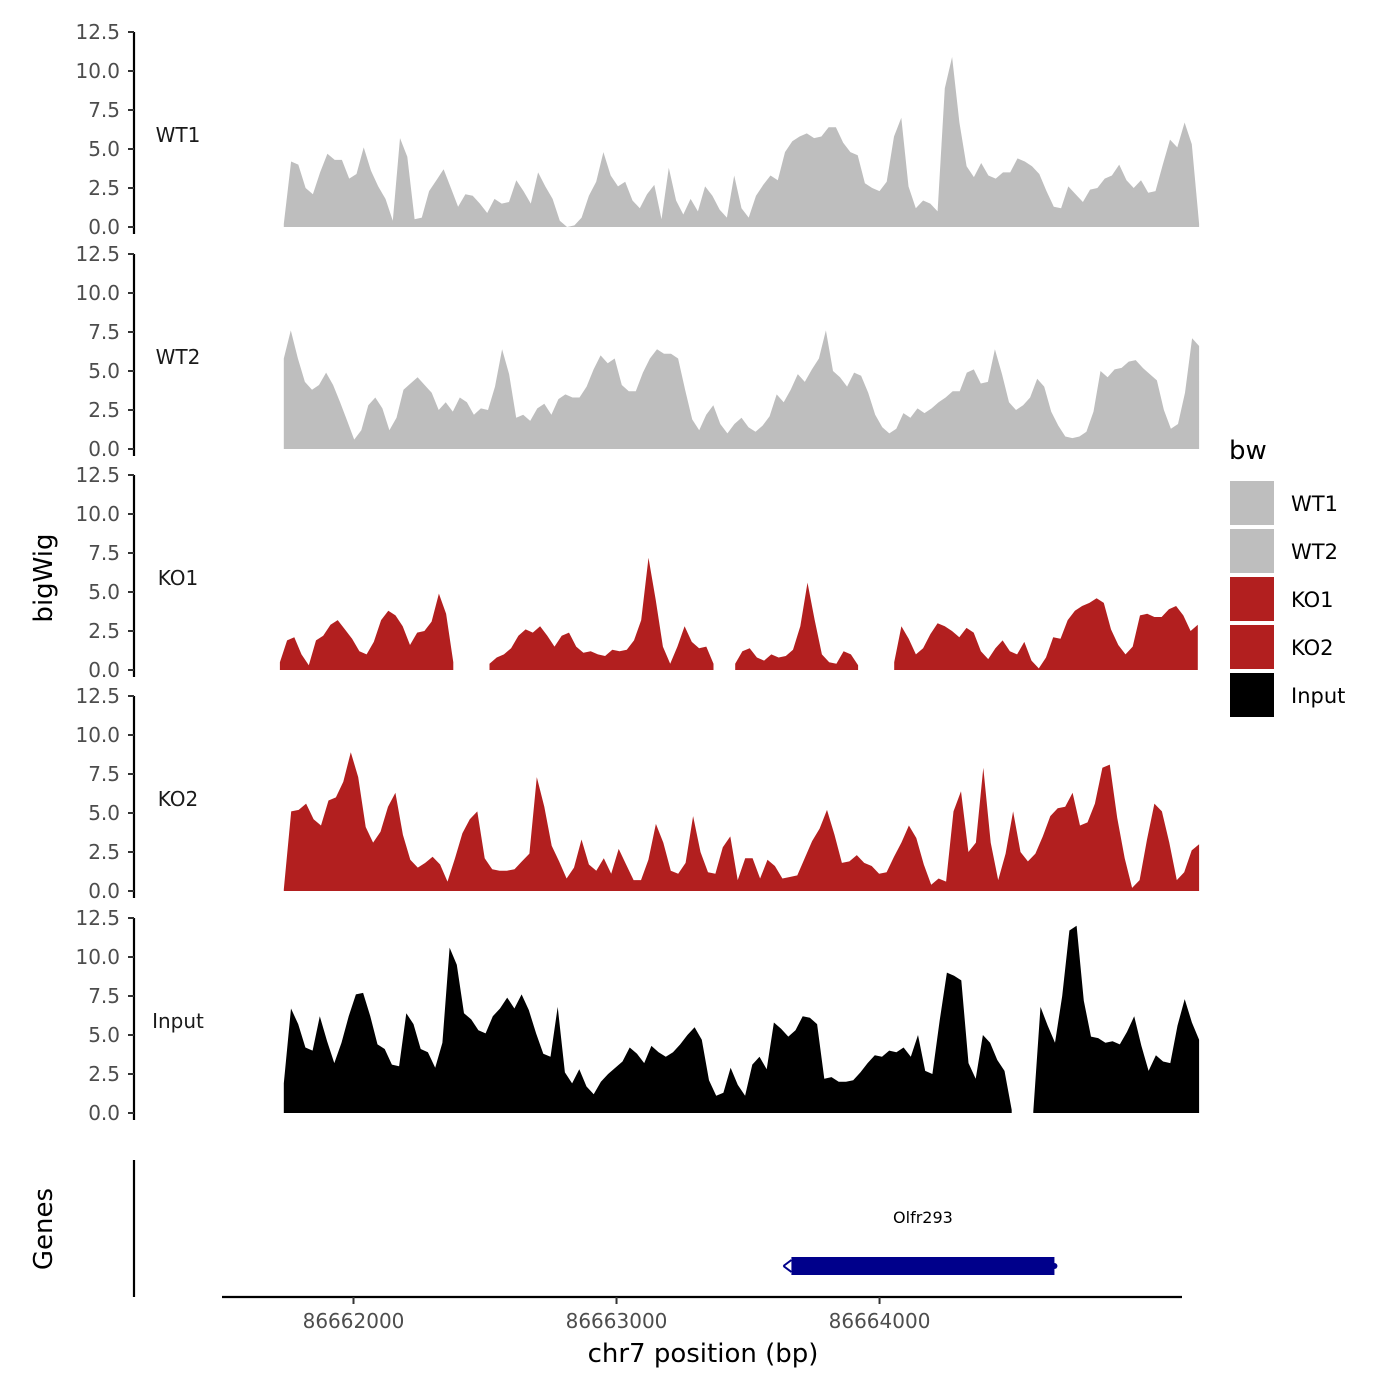 This screenshot has height=1400, width=1400. What do you see at coordinates (880, 1321) in the screenshot?
I see `x-tick-label: 86664000` at bounding box center [880, 1321].